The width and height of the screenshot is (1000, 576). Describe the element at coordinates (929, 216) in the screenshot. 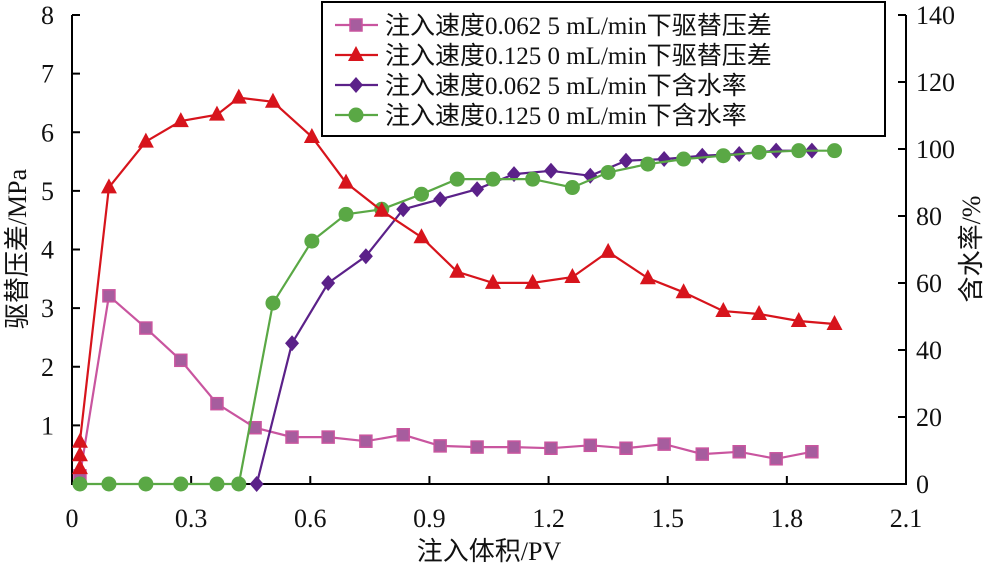

I see `y2-tick-label: 80` at that location.